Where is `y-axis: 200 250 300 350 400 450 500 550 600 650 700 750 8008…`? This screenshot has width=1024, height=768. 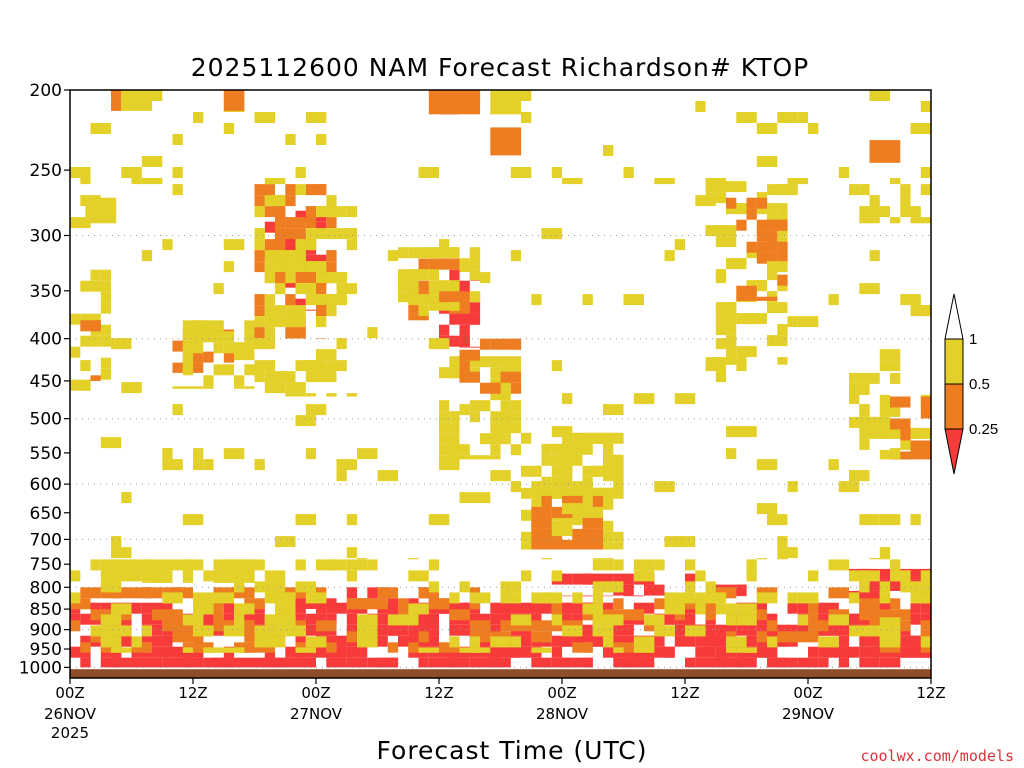 y-axis: 200 250 300 350 400 450 500 550 600 650 700 750 8008… is located at coordinates (44, 379).